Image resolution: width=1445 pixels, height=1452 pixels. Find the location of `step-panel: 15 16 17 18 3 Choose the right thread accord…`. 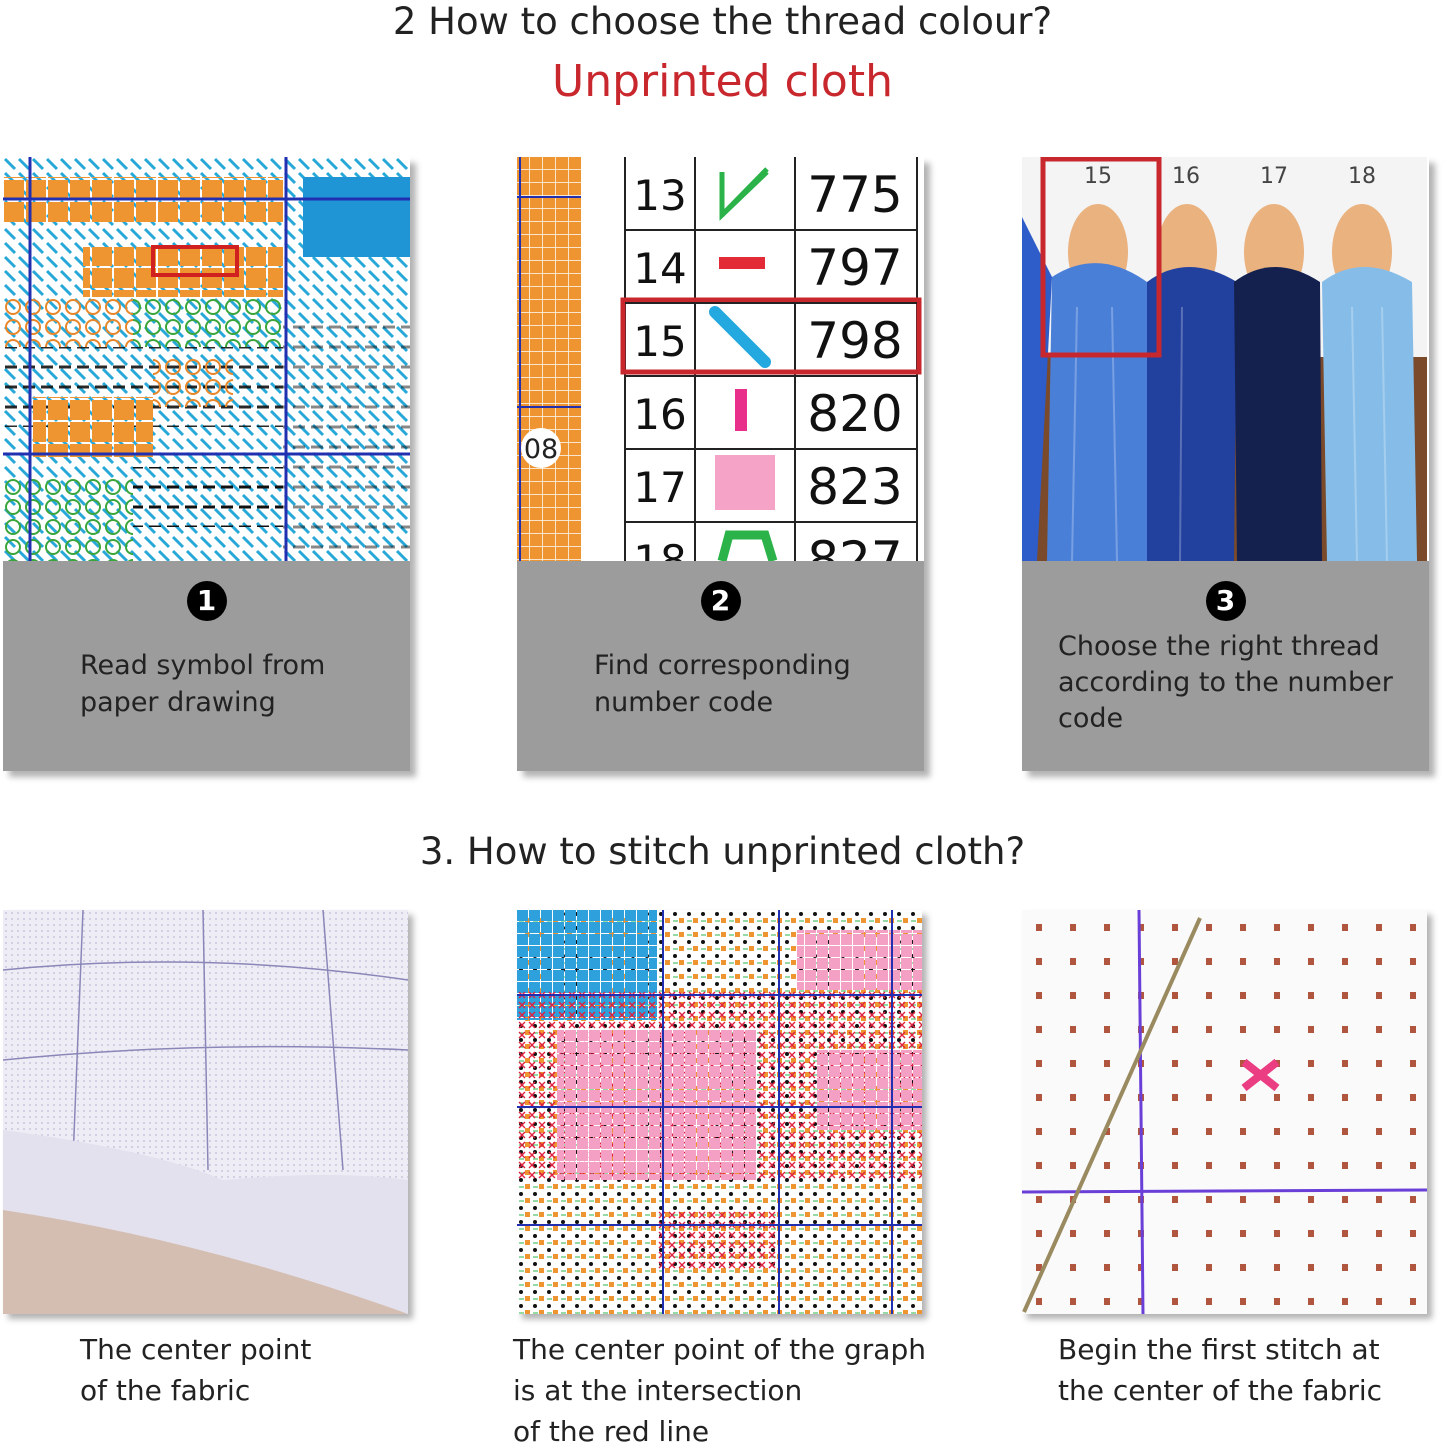

step-panel: 15 16 17 18 3 Choose the right thread accord… is located at coordinates (1225, 464).